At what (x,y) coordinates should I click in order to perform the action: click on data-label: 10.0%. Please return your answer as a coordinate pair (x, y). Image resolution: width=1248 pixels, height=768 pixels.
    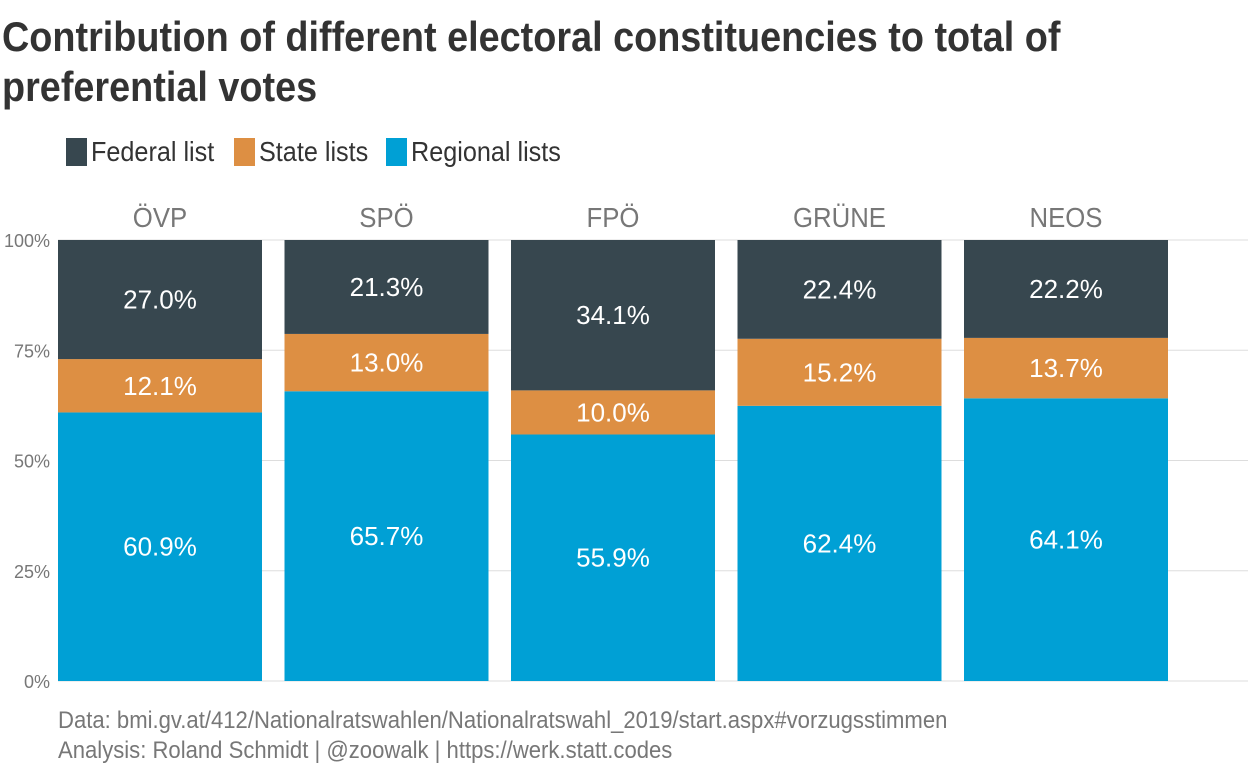
    Looking at the image, I should click on (613, 412).